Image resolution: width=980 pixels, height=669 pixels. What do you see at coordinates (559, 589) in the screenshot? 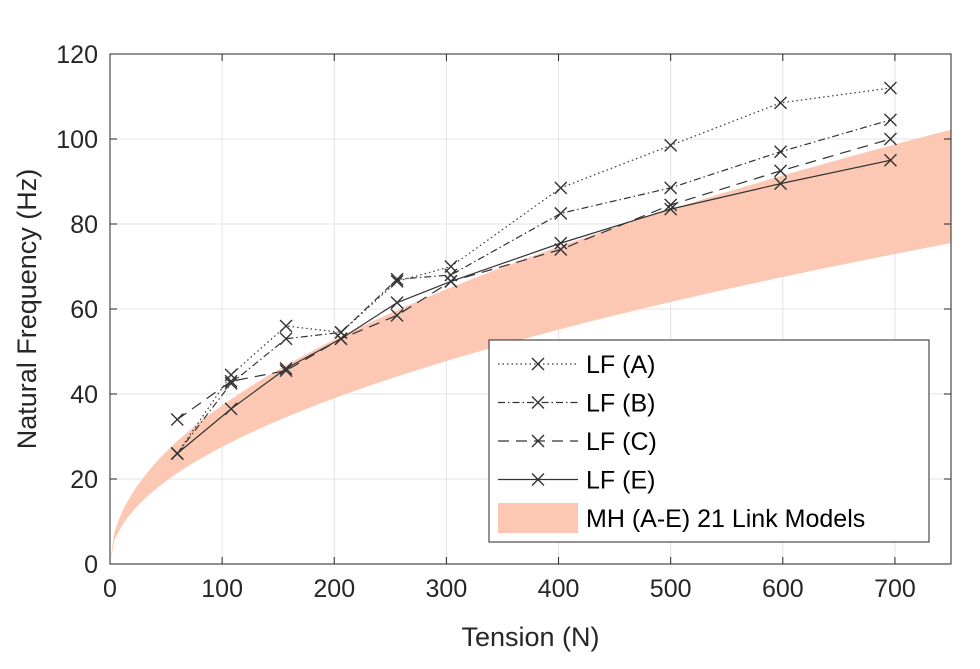
I see `x-tick-label: 400` at bounding box center [559, 589].